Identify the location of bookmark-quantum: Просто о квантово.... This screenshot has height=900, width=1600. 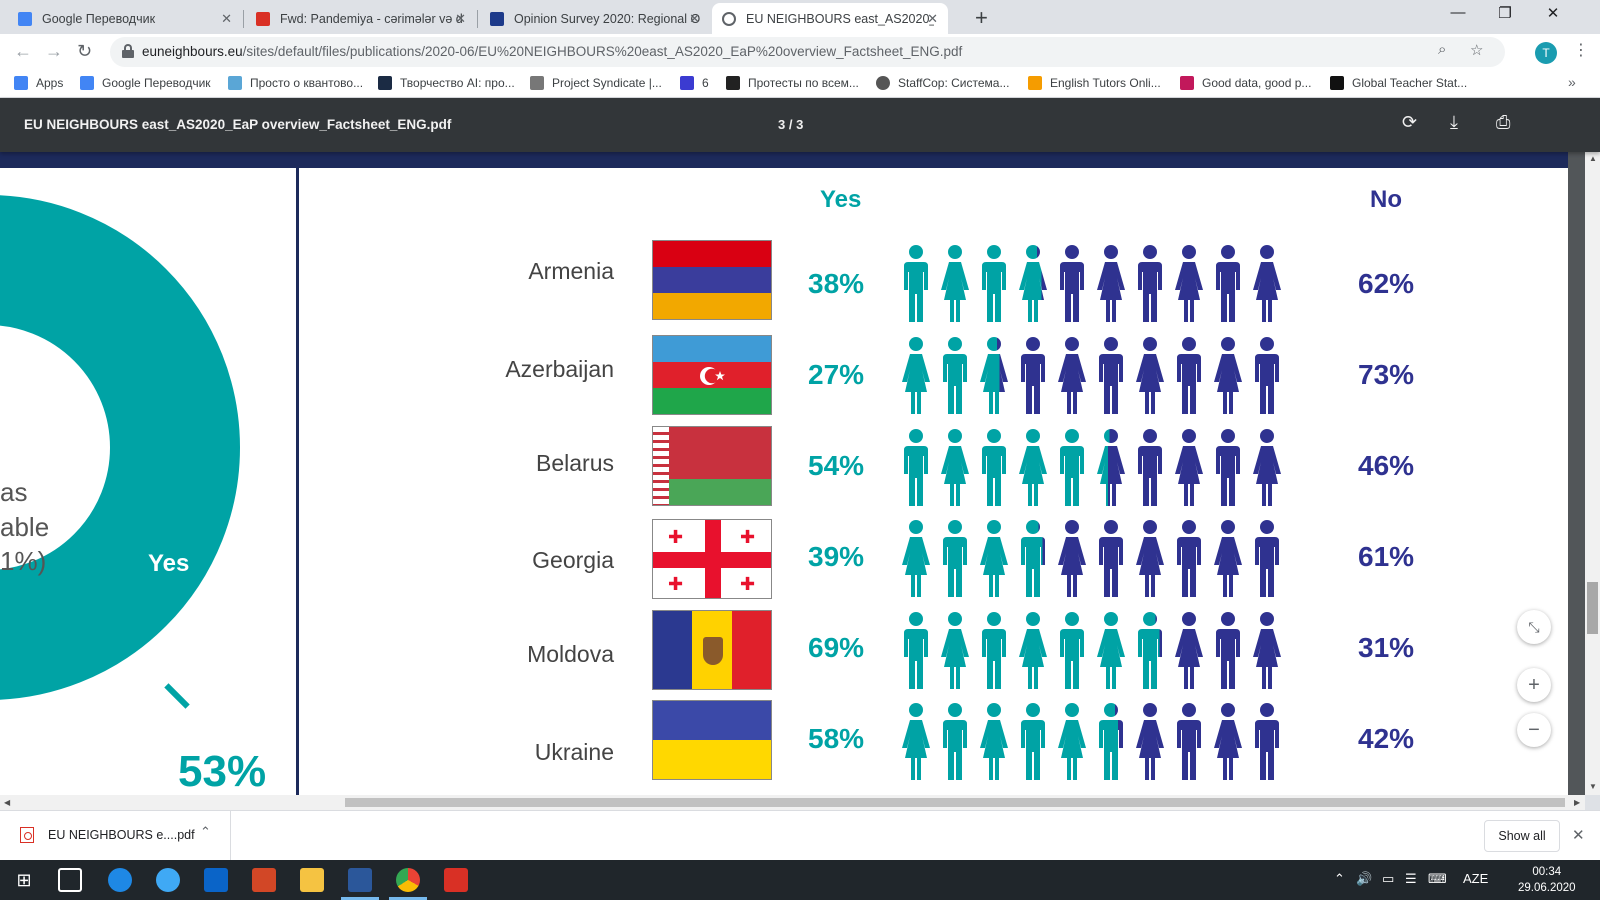
(295, 83).